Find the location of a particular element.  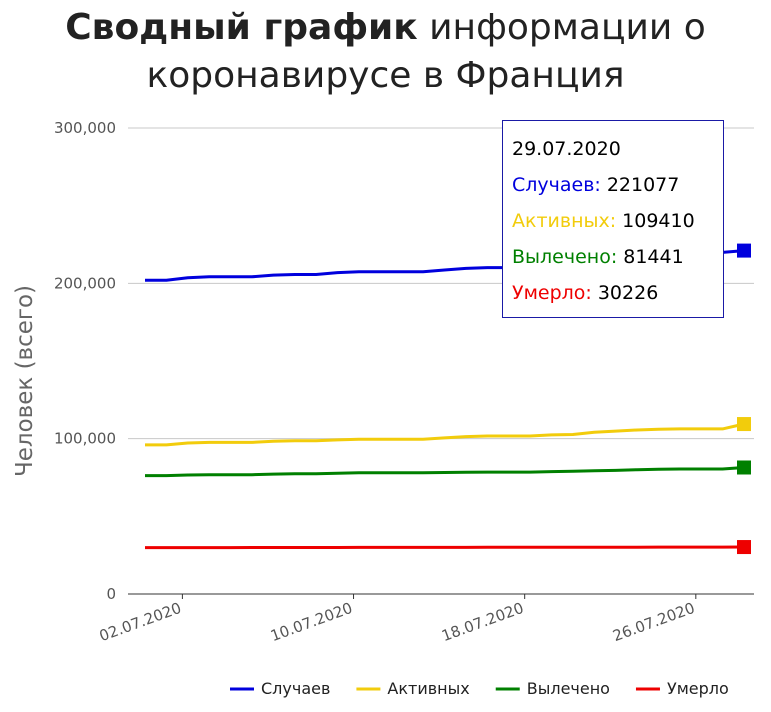

x-tick-label: 02.07.2020 is located at coordinates (140, 622).